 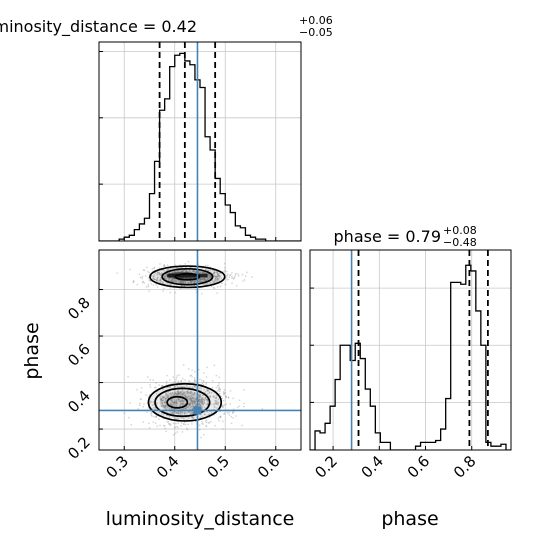 What do you see at coordinates (200, 350) in the screenshot?
I see `scatter-group` at bounding box center [200, 350].